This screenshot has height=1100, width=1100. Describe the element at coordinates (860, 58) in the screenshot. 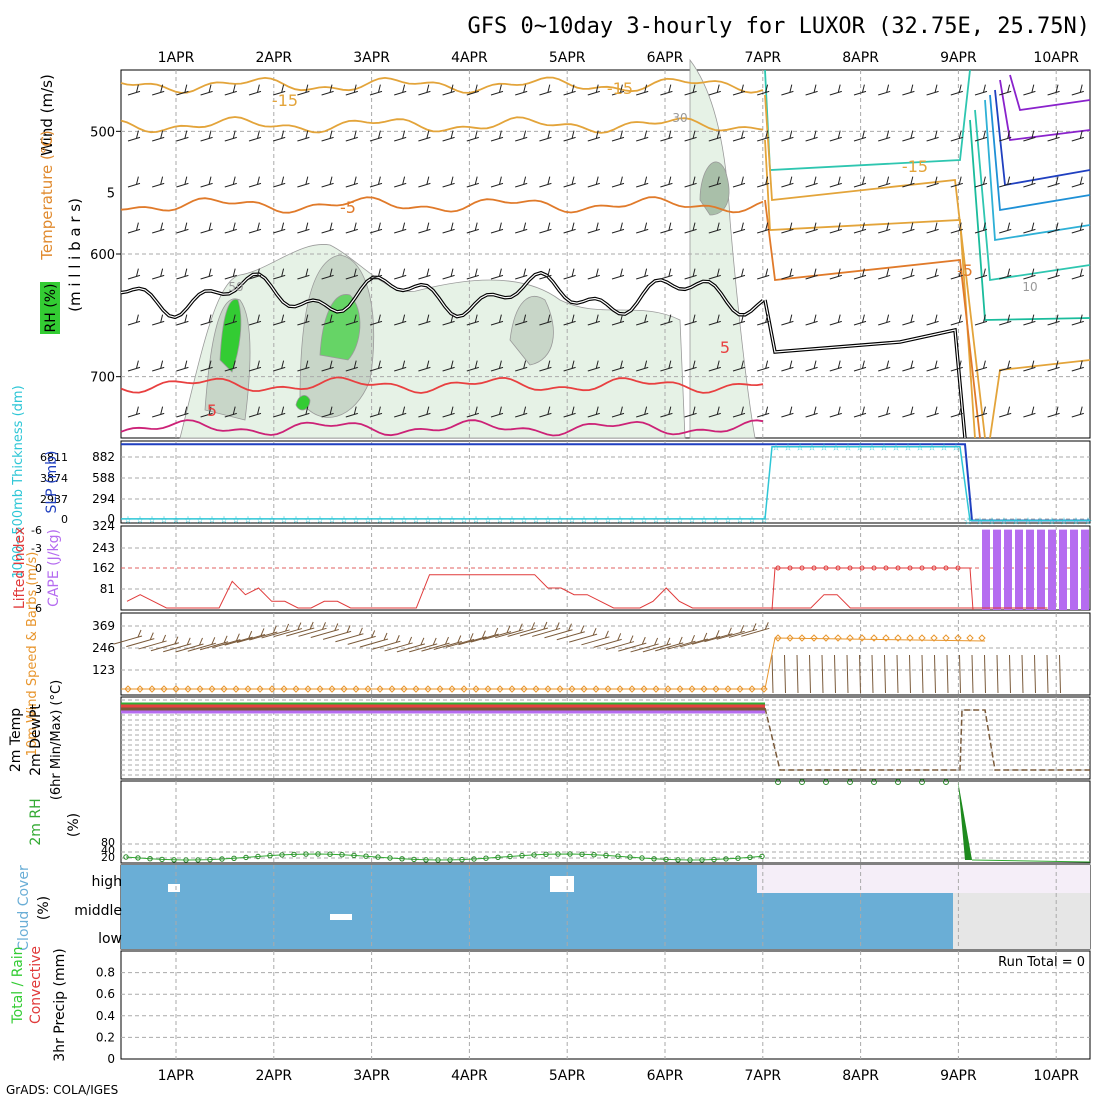

I see `top-date-8APR: 8APR` at that location.